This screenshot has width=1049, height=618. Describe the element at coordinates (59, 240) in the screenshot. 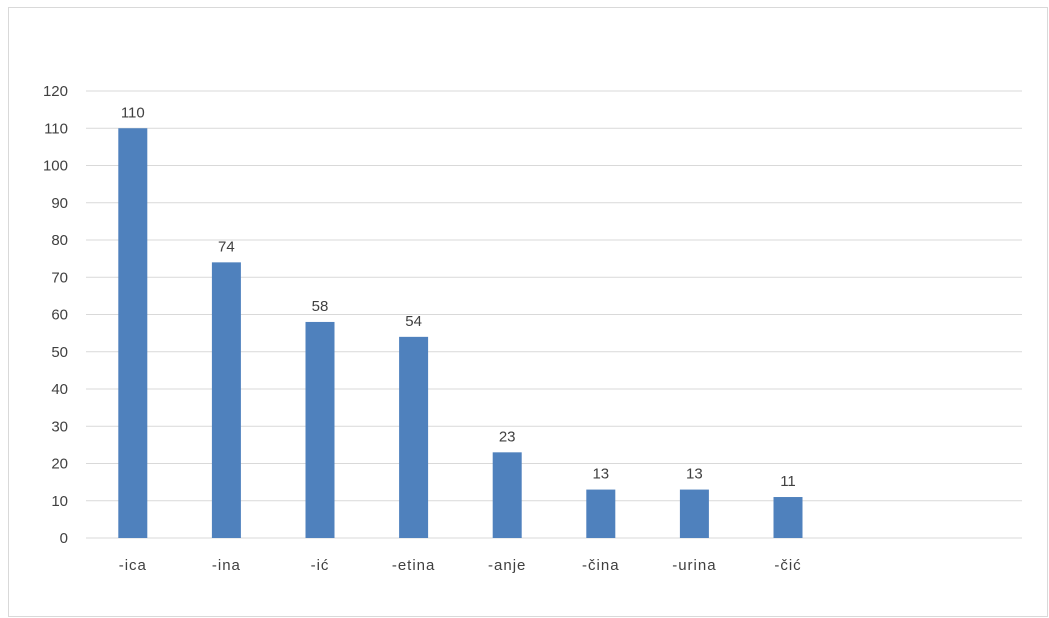

I see `y-tick-label: 80` at that location.